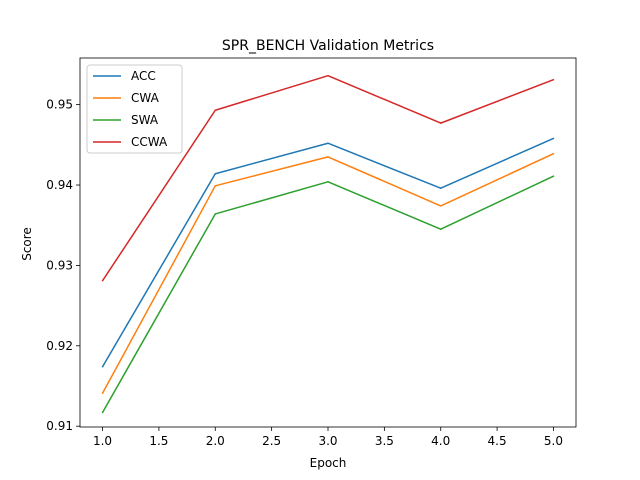  Describe the element at coordinates (384, 441) in the screenshot. I see `x-tick-label: 3.5` at that location.